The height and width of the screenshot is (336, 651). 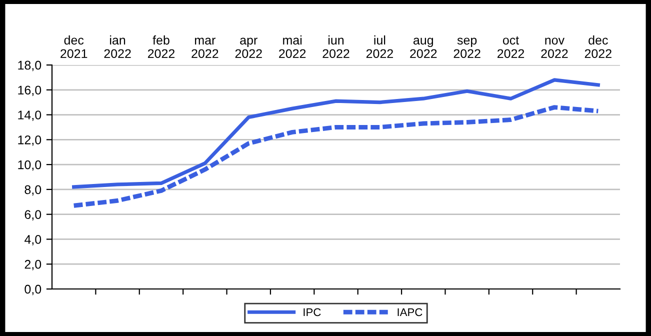 I want to click on legend-label: IPC, so click(x=312, y=312).